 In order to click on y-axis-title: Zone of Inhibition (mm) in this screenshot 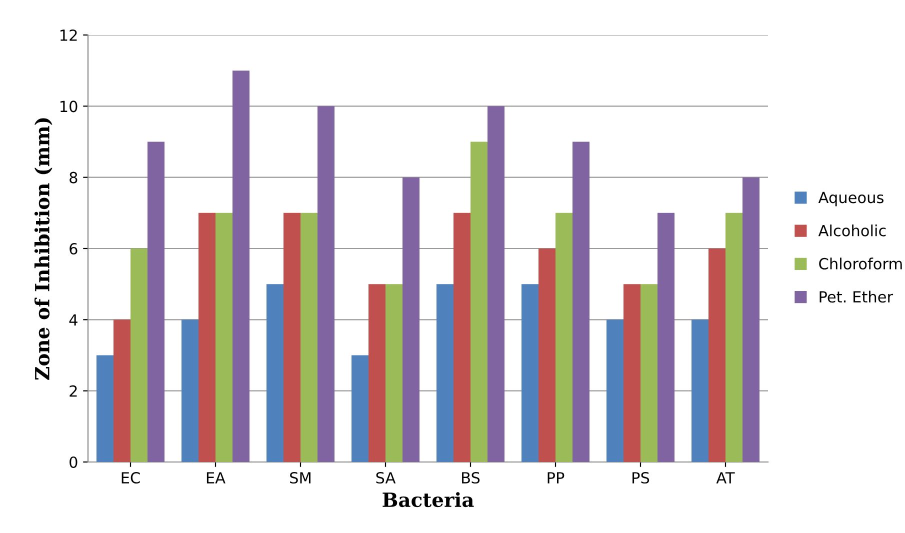, I will do `click(43, 249)`.